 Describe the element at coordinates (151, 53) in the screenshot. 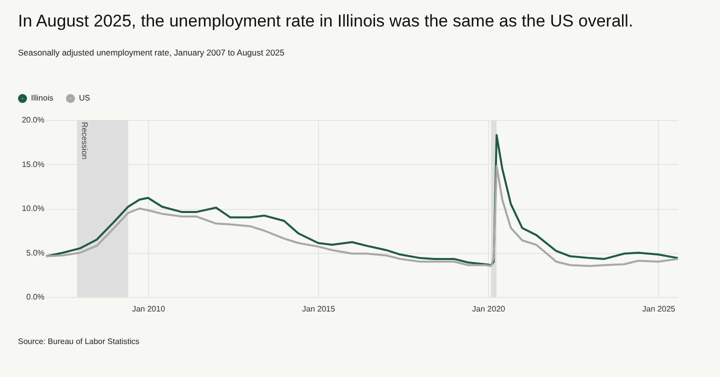

I see `chart-subtitle: Seasonally adjusted unemployment rate, January 2007 to August 2025` at that location.